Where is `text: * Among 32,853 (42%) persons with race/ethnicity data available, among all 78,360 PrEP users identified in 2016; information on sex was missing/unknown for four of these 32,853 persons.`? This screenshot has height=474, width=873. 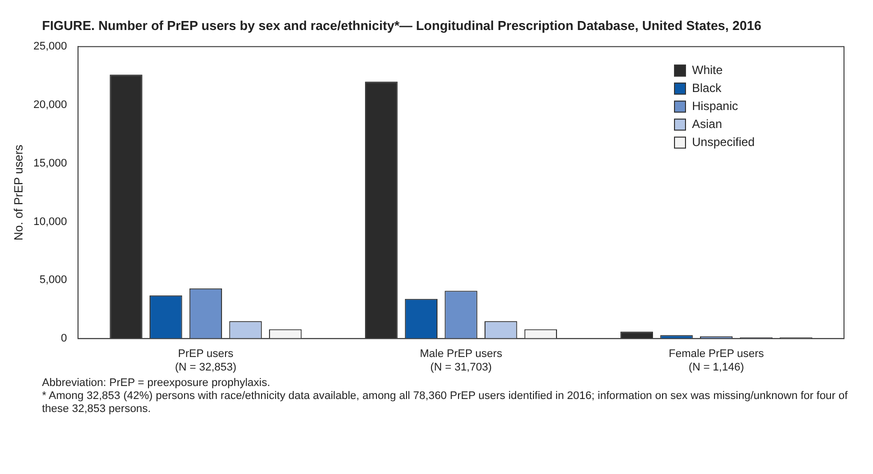
text: * Among 32,853 (42%) persons with race/ethnicity data available, among all 78,360 PrEP users identified in 2016; information on sex was missing/unknown for four of these 32,853 persons. is located at coordinates (445, 403).